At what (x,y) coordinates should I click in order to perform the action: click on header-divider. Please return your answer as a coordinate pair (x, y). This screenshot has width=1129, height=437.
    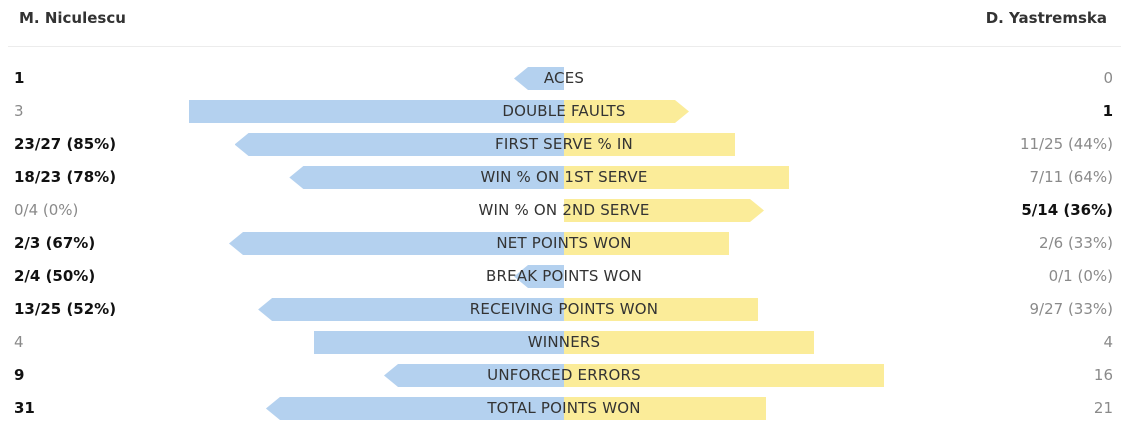
    Looking at the image, I should click on (564, 46).